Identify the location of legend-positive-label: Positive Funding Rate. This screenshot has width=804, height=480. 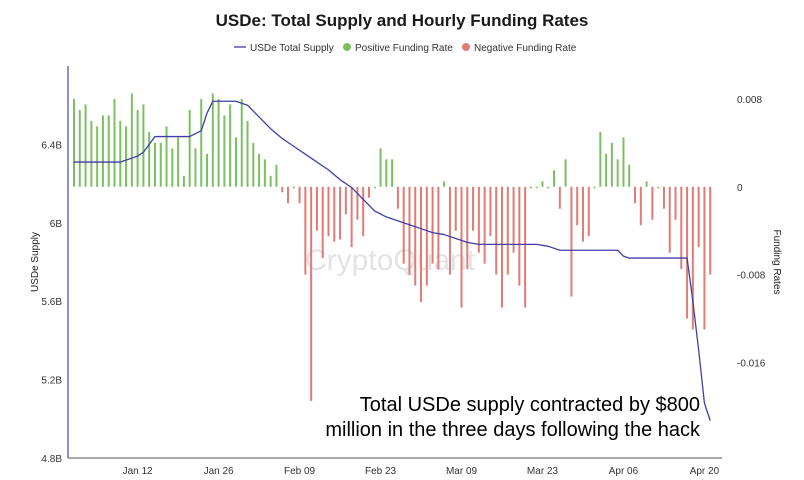
(404, 48).